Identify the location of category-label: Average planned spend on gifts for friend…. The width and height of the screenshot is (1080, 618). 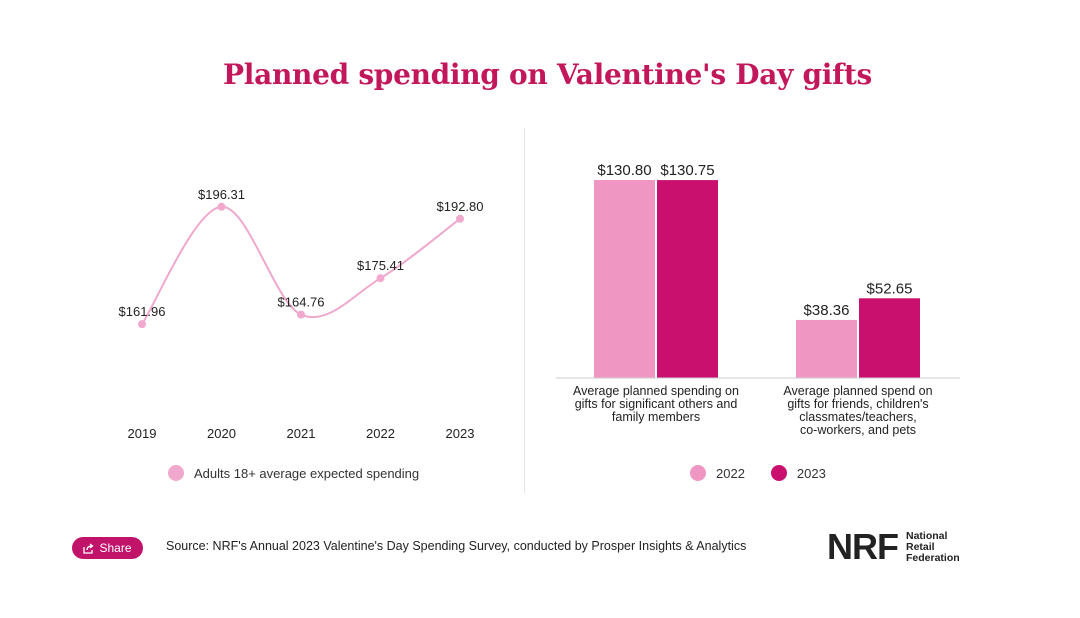
(857, 410).